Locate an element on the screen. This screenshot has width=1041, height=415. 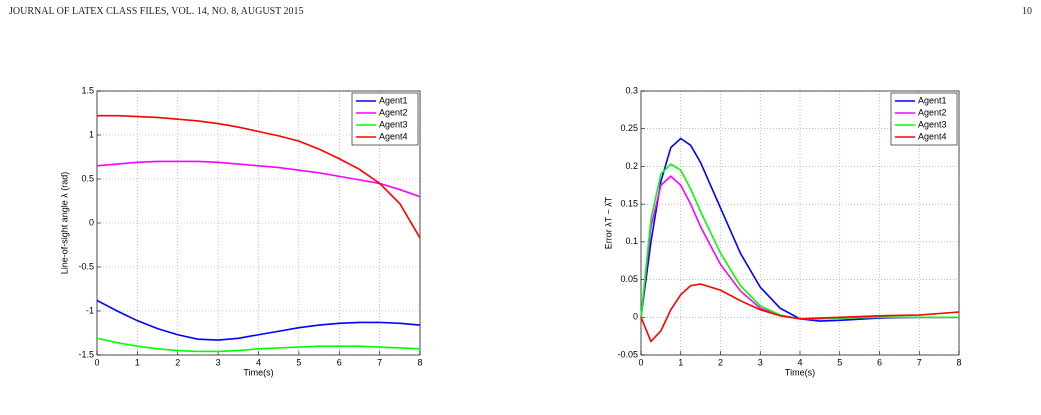
y-tick-label: -1 is located at coordinates (90, 310).